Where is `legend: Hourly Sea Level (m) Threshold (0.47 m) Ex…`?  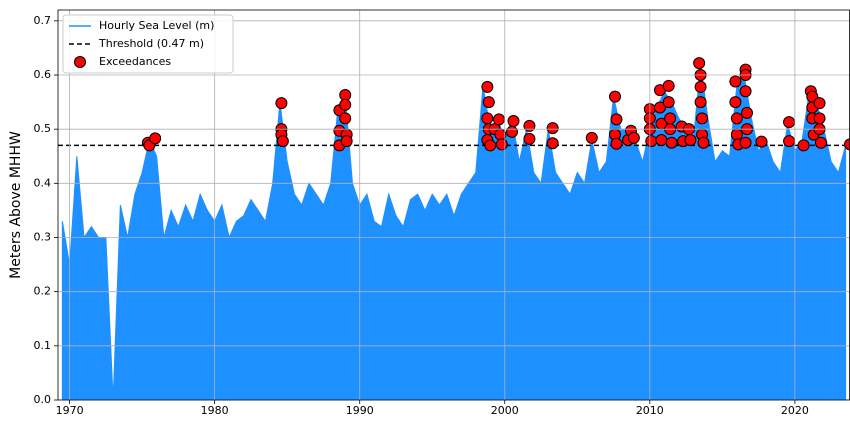
legend: Hourly Sea Level (m) Threshold (0.47 m) Ex… is located at coordinates (148, 44).